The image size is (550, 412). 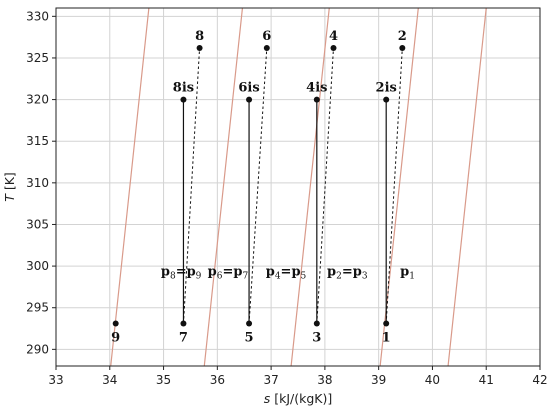 What do you see at coordinates (37, 141) in the screenshot?
I see `y-tick-label: 315` at bounding box center [37, 141].